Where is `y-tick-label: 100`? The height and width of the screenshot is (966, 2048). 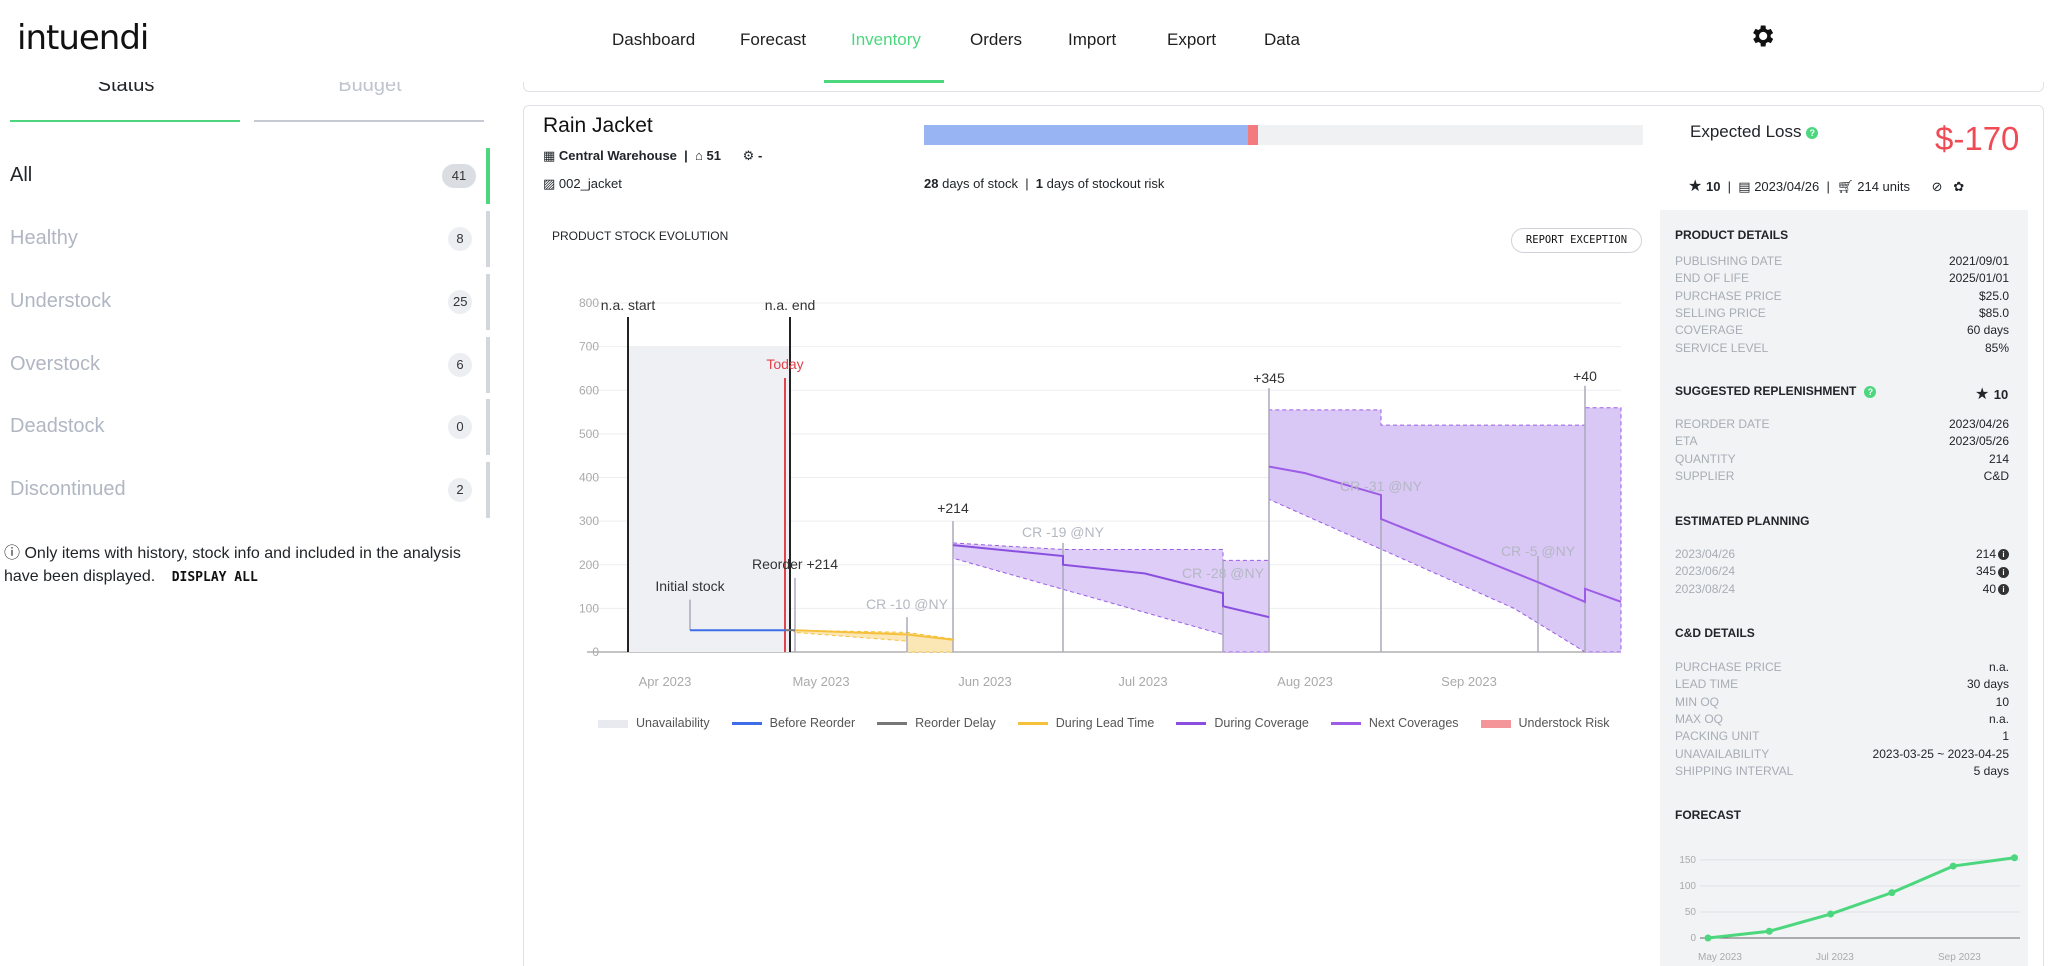
y-tick-label: 100 is located at coordinates (589, 608).